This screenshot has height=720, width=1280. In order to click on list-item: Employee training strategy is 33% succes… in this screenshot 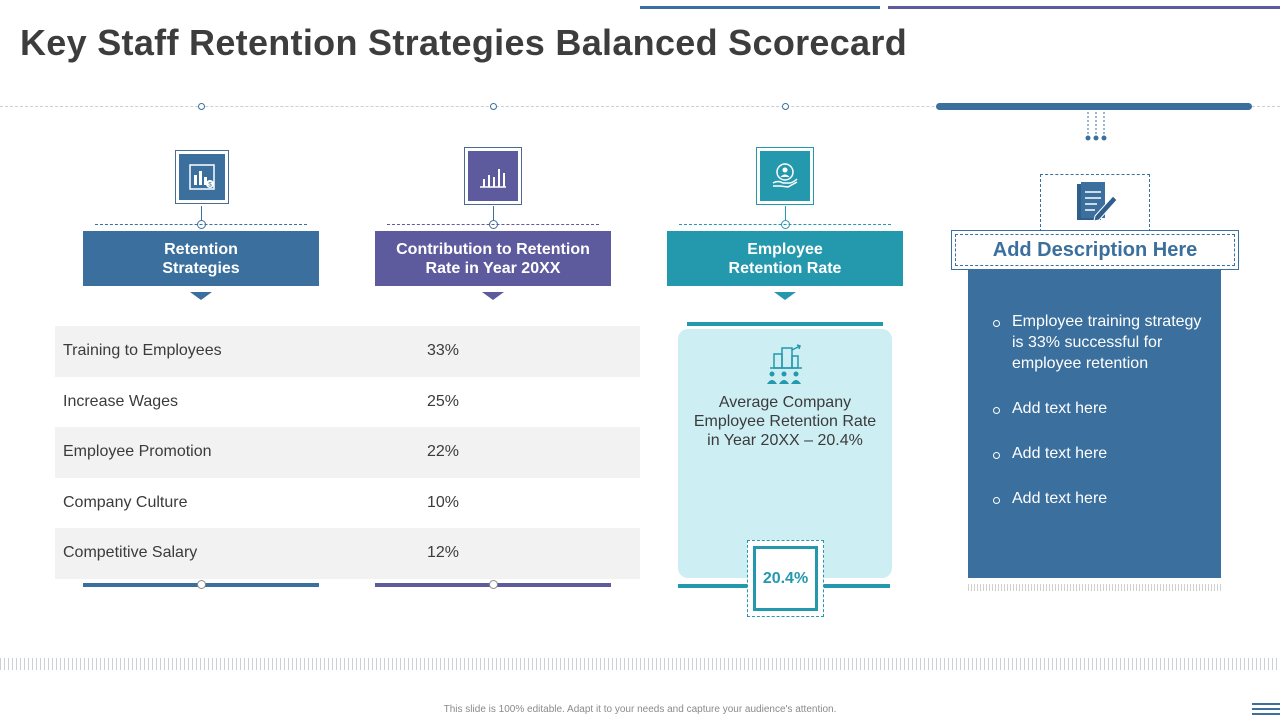, I will do `click(1097, 342)`.